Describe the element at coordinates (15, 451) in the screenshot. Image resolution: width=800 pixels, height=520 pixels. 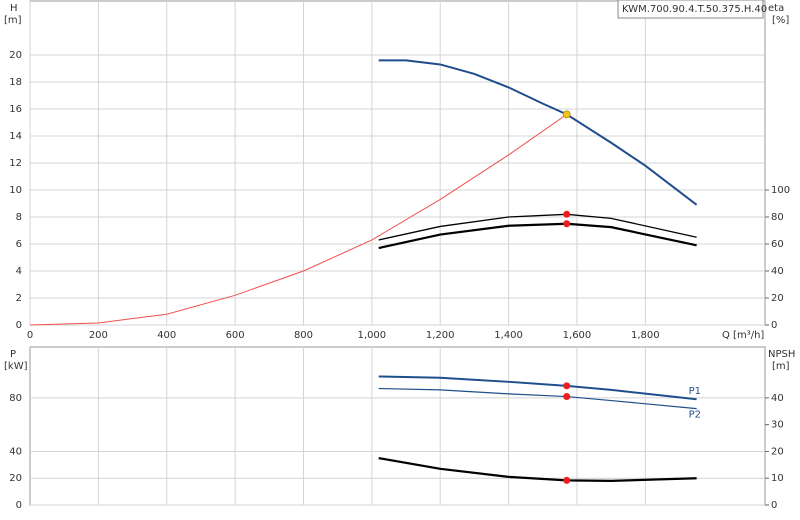
I see `y-tick-label: 40` at that location.